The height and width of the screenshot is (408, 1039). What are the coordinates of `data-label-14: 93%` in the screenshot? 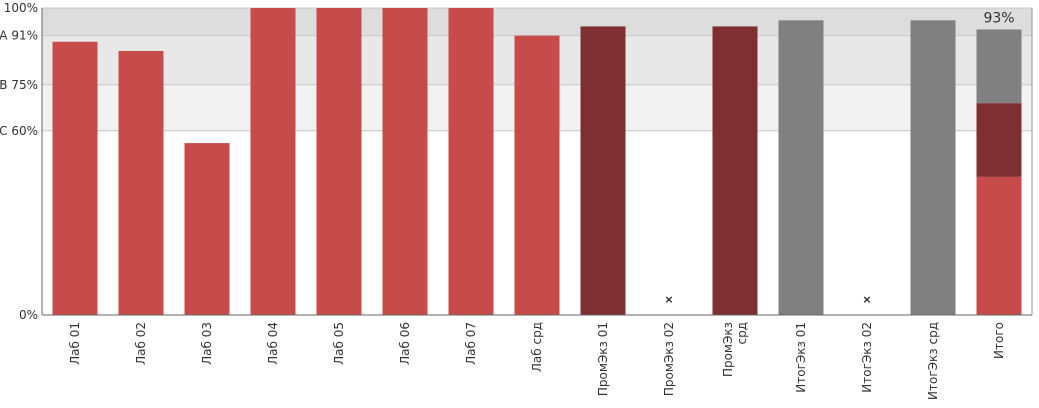 It's located at (998, 18).